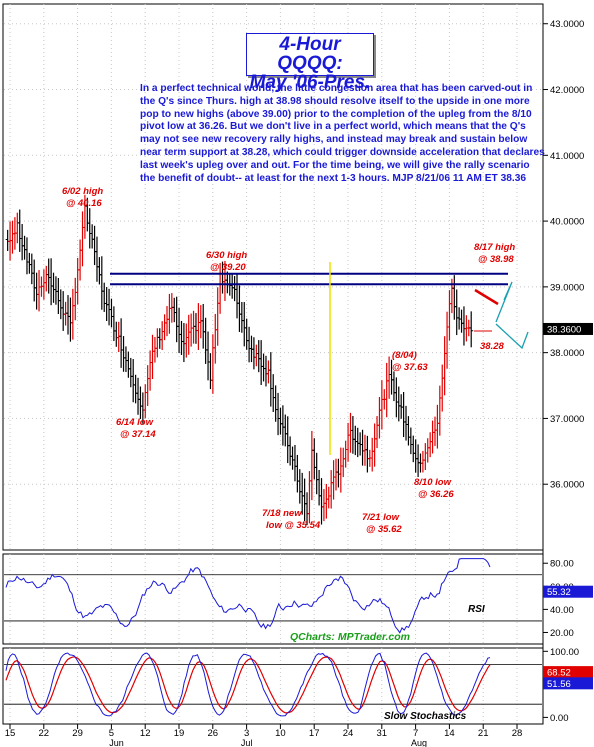 The image size is (594, 747). I want to click on price-annotation: 6/30 high @ 39.20, so click(226, 261).